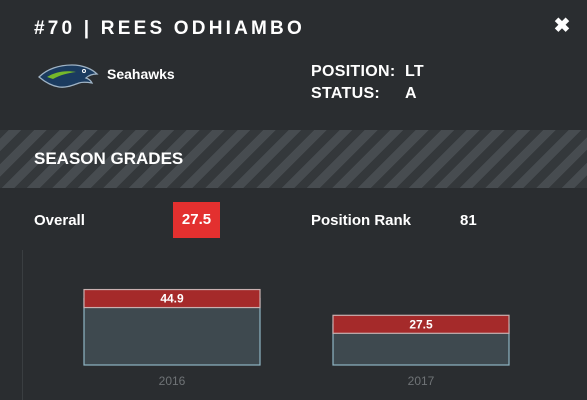 The width and height of the screenshot is (587, 400). Describe the element at coordinates (109, 158) in the screenshot. I see `section-heading: SEASON GRADES` at that location.